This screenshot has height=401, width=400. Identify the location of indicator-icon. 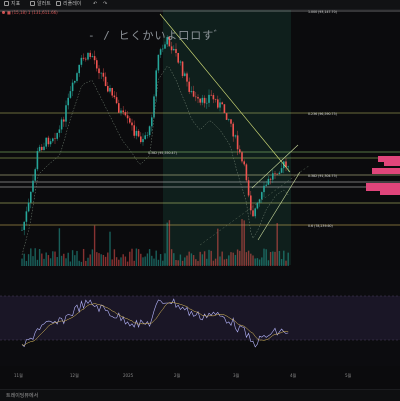
(6, 3).